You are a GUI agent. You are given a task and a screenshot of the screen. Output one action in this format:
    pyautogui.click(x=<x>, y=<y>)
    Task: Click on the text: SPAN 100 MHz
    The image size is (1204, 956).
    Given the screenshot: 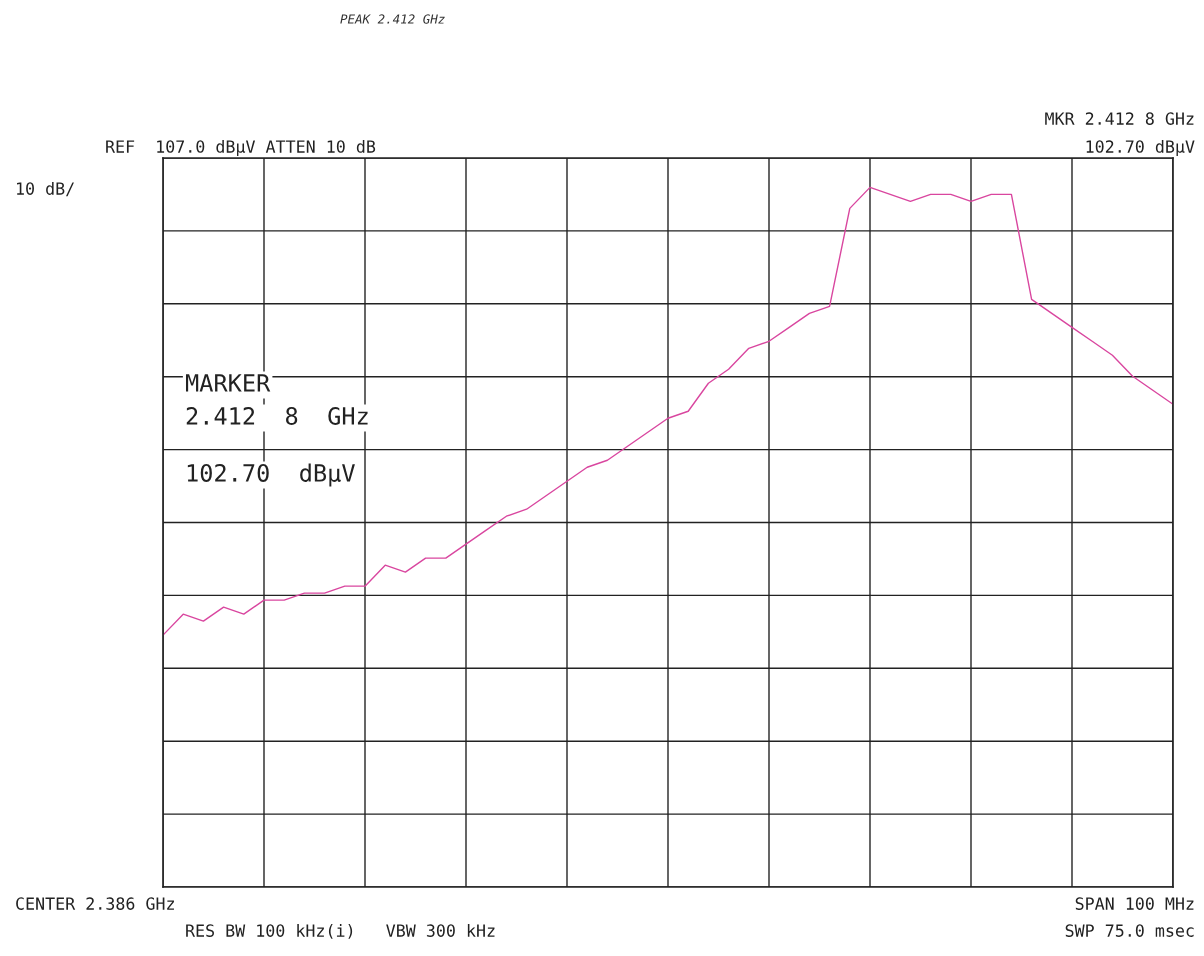 What is the action you would take?
    pyautogui.click(x=1134, y=903)
    